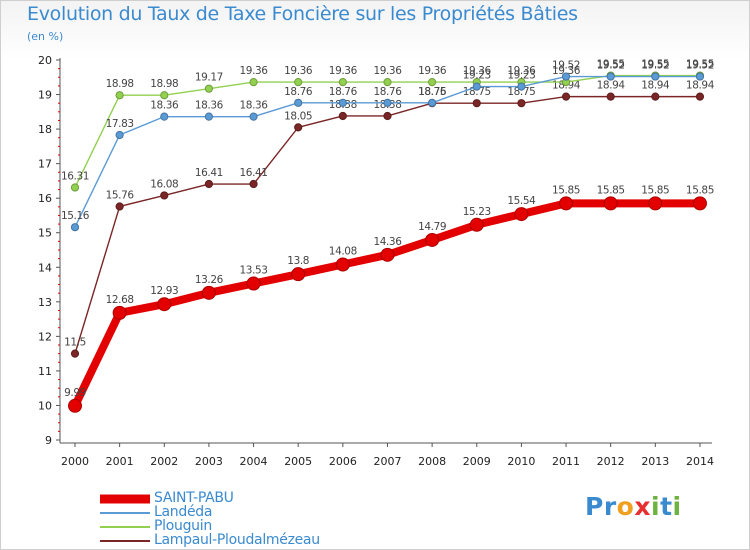  Describe the element at coordinates (477, 461) in the screenshot. I see `x-tick-label: 2009` at that location.